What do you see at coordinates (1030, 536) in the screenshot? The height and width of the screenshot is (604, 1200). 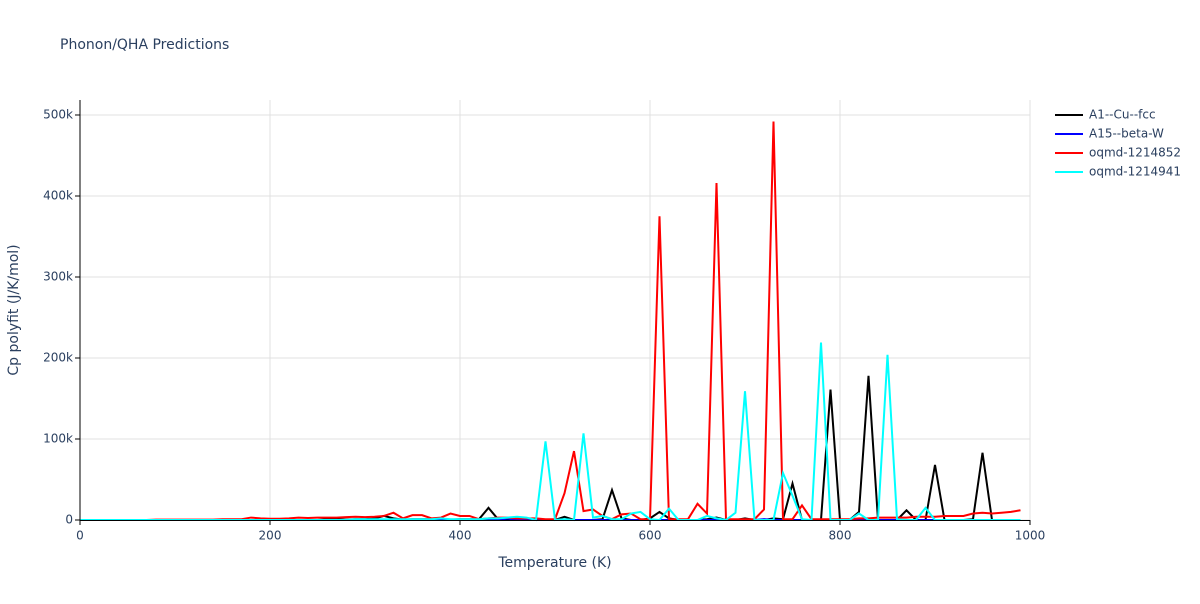 I see `x-tick-label: 1000` at bounding box center [1030, 536].